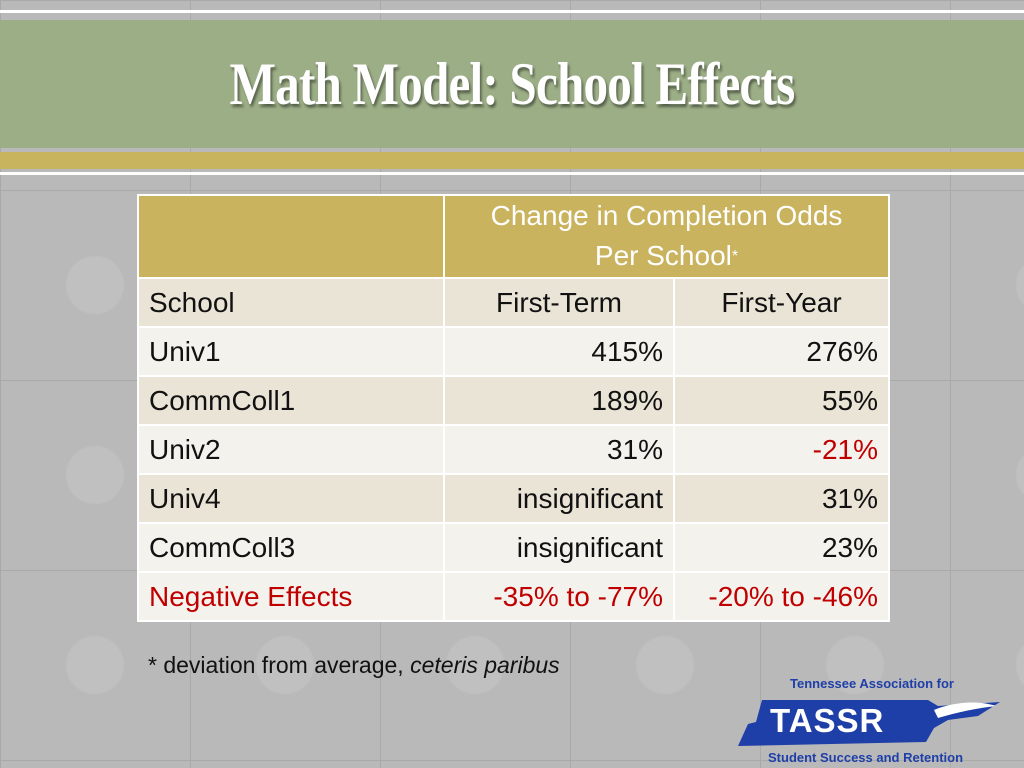 This screenshot has width=1024, height=768. I want to click on table-row: Univ1 415% 276%, so click(514, 351).